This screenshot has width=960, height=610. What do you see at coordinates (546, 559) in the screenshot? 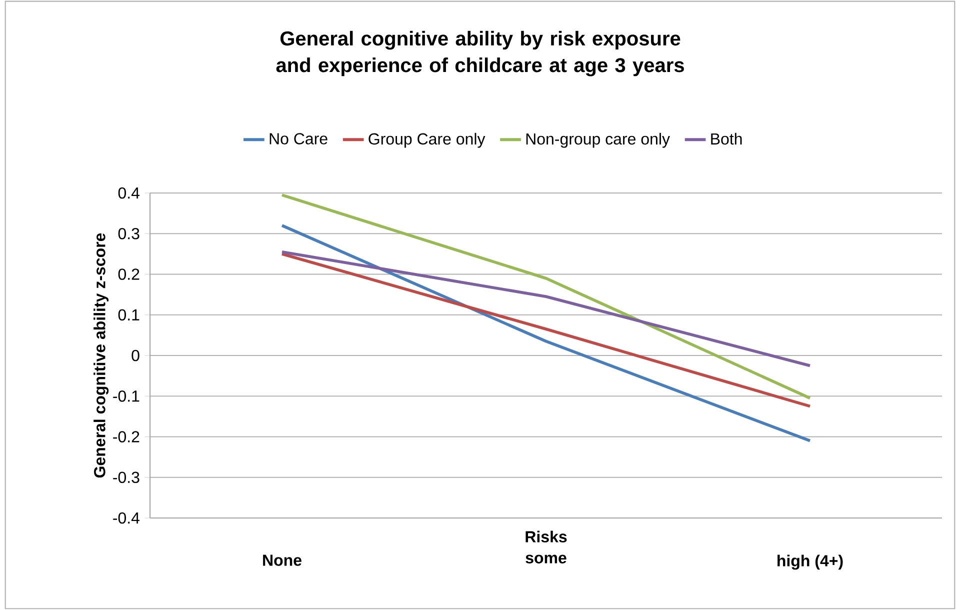
I see `x-tick-label: some` at bounding box center [546, 559].